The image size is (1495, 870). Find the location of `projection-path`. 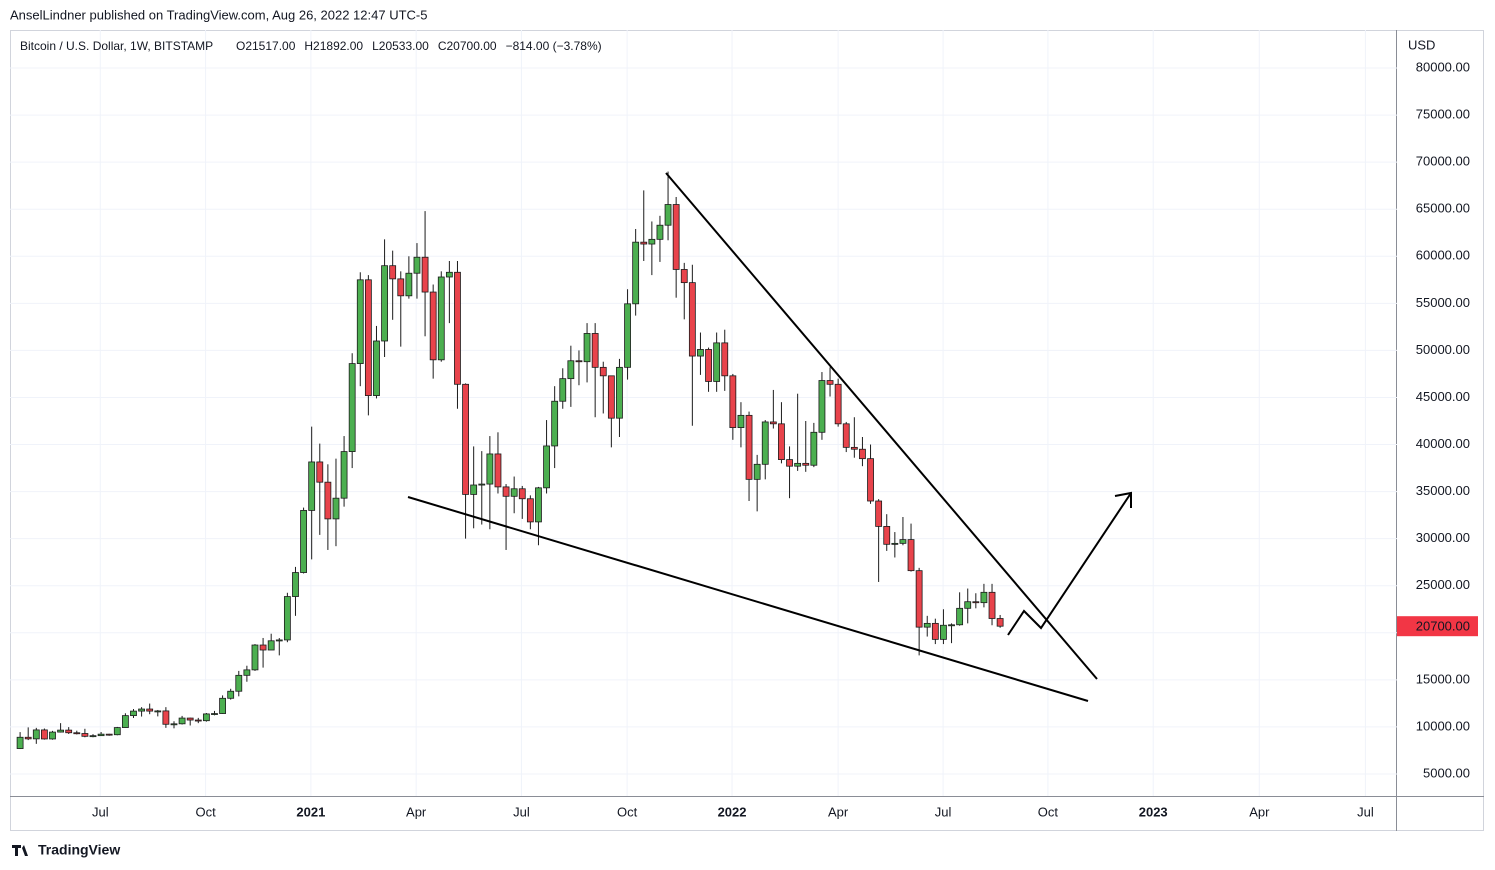

projection-path is located at coordinates (1069, 564).